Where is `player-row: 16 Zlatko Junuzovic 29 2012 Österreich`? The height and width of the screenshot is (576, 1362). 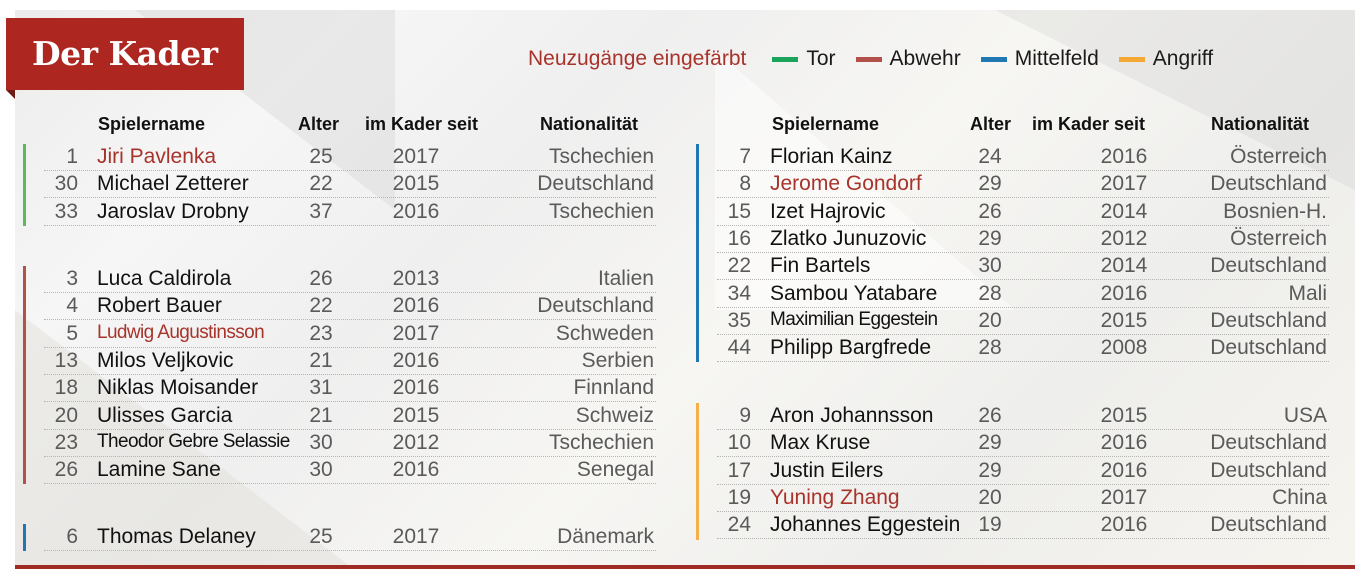
player-row: 16 Zlatko Junuzovic 29 2012 Österreich is located at coordinates (1023, 239).